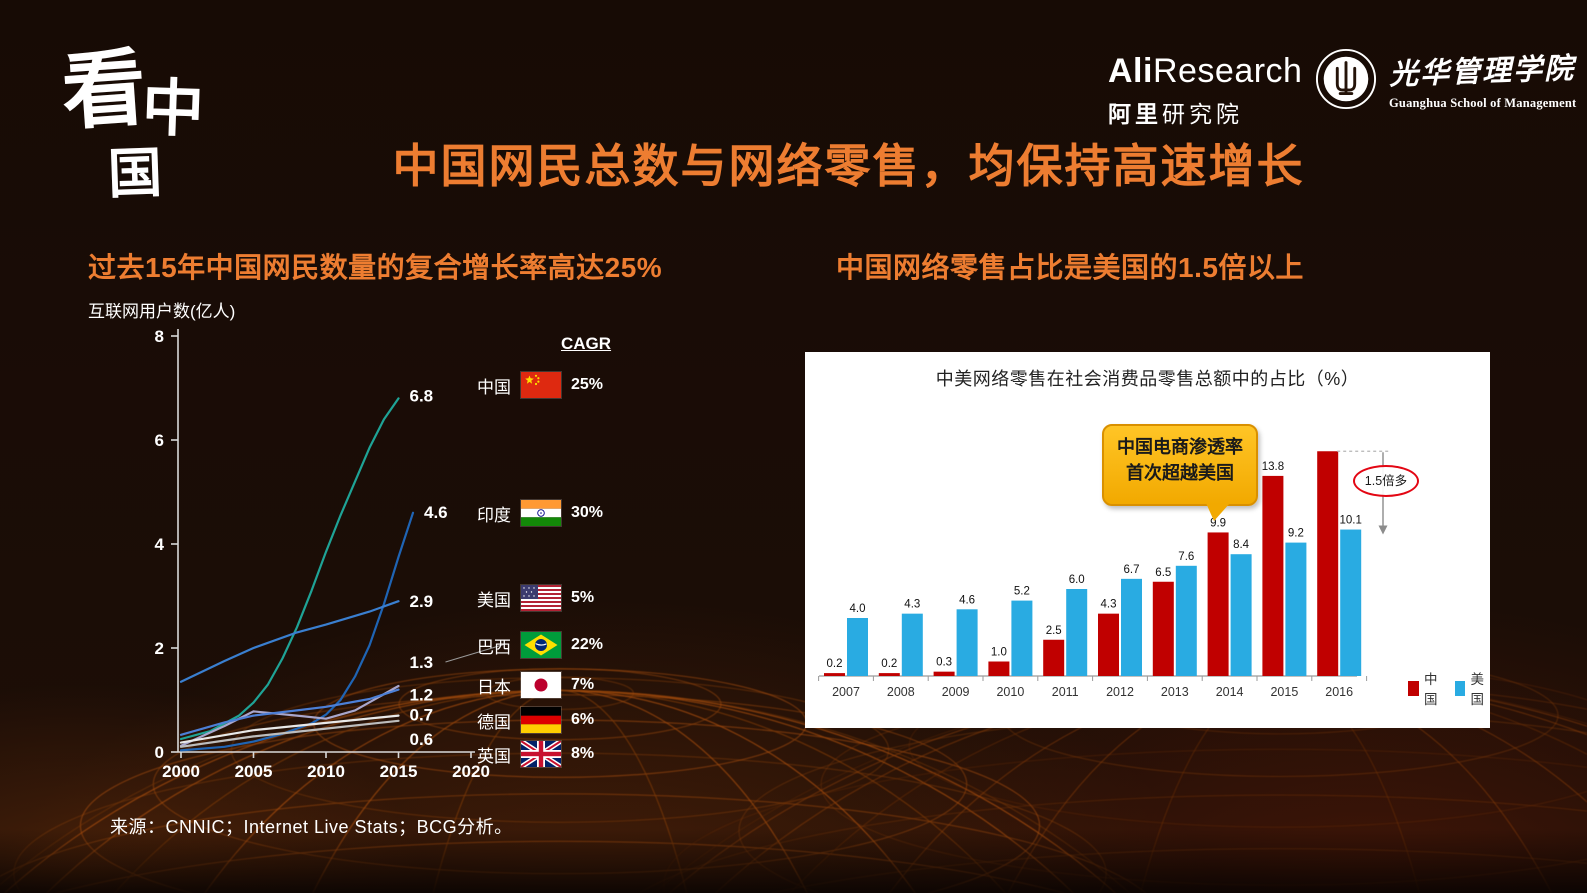 The image size is (1587, 893). I want to click on svg-text: 2000, so click(181, 771).